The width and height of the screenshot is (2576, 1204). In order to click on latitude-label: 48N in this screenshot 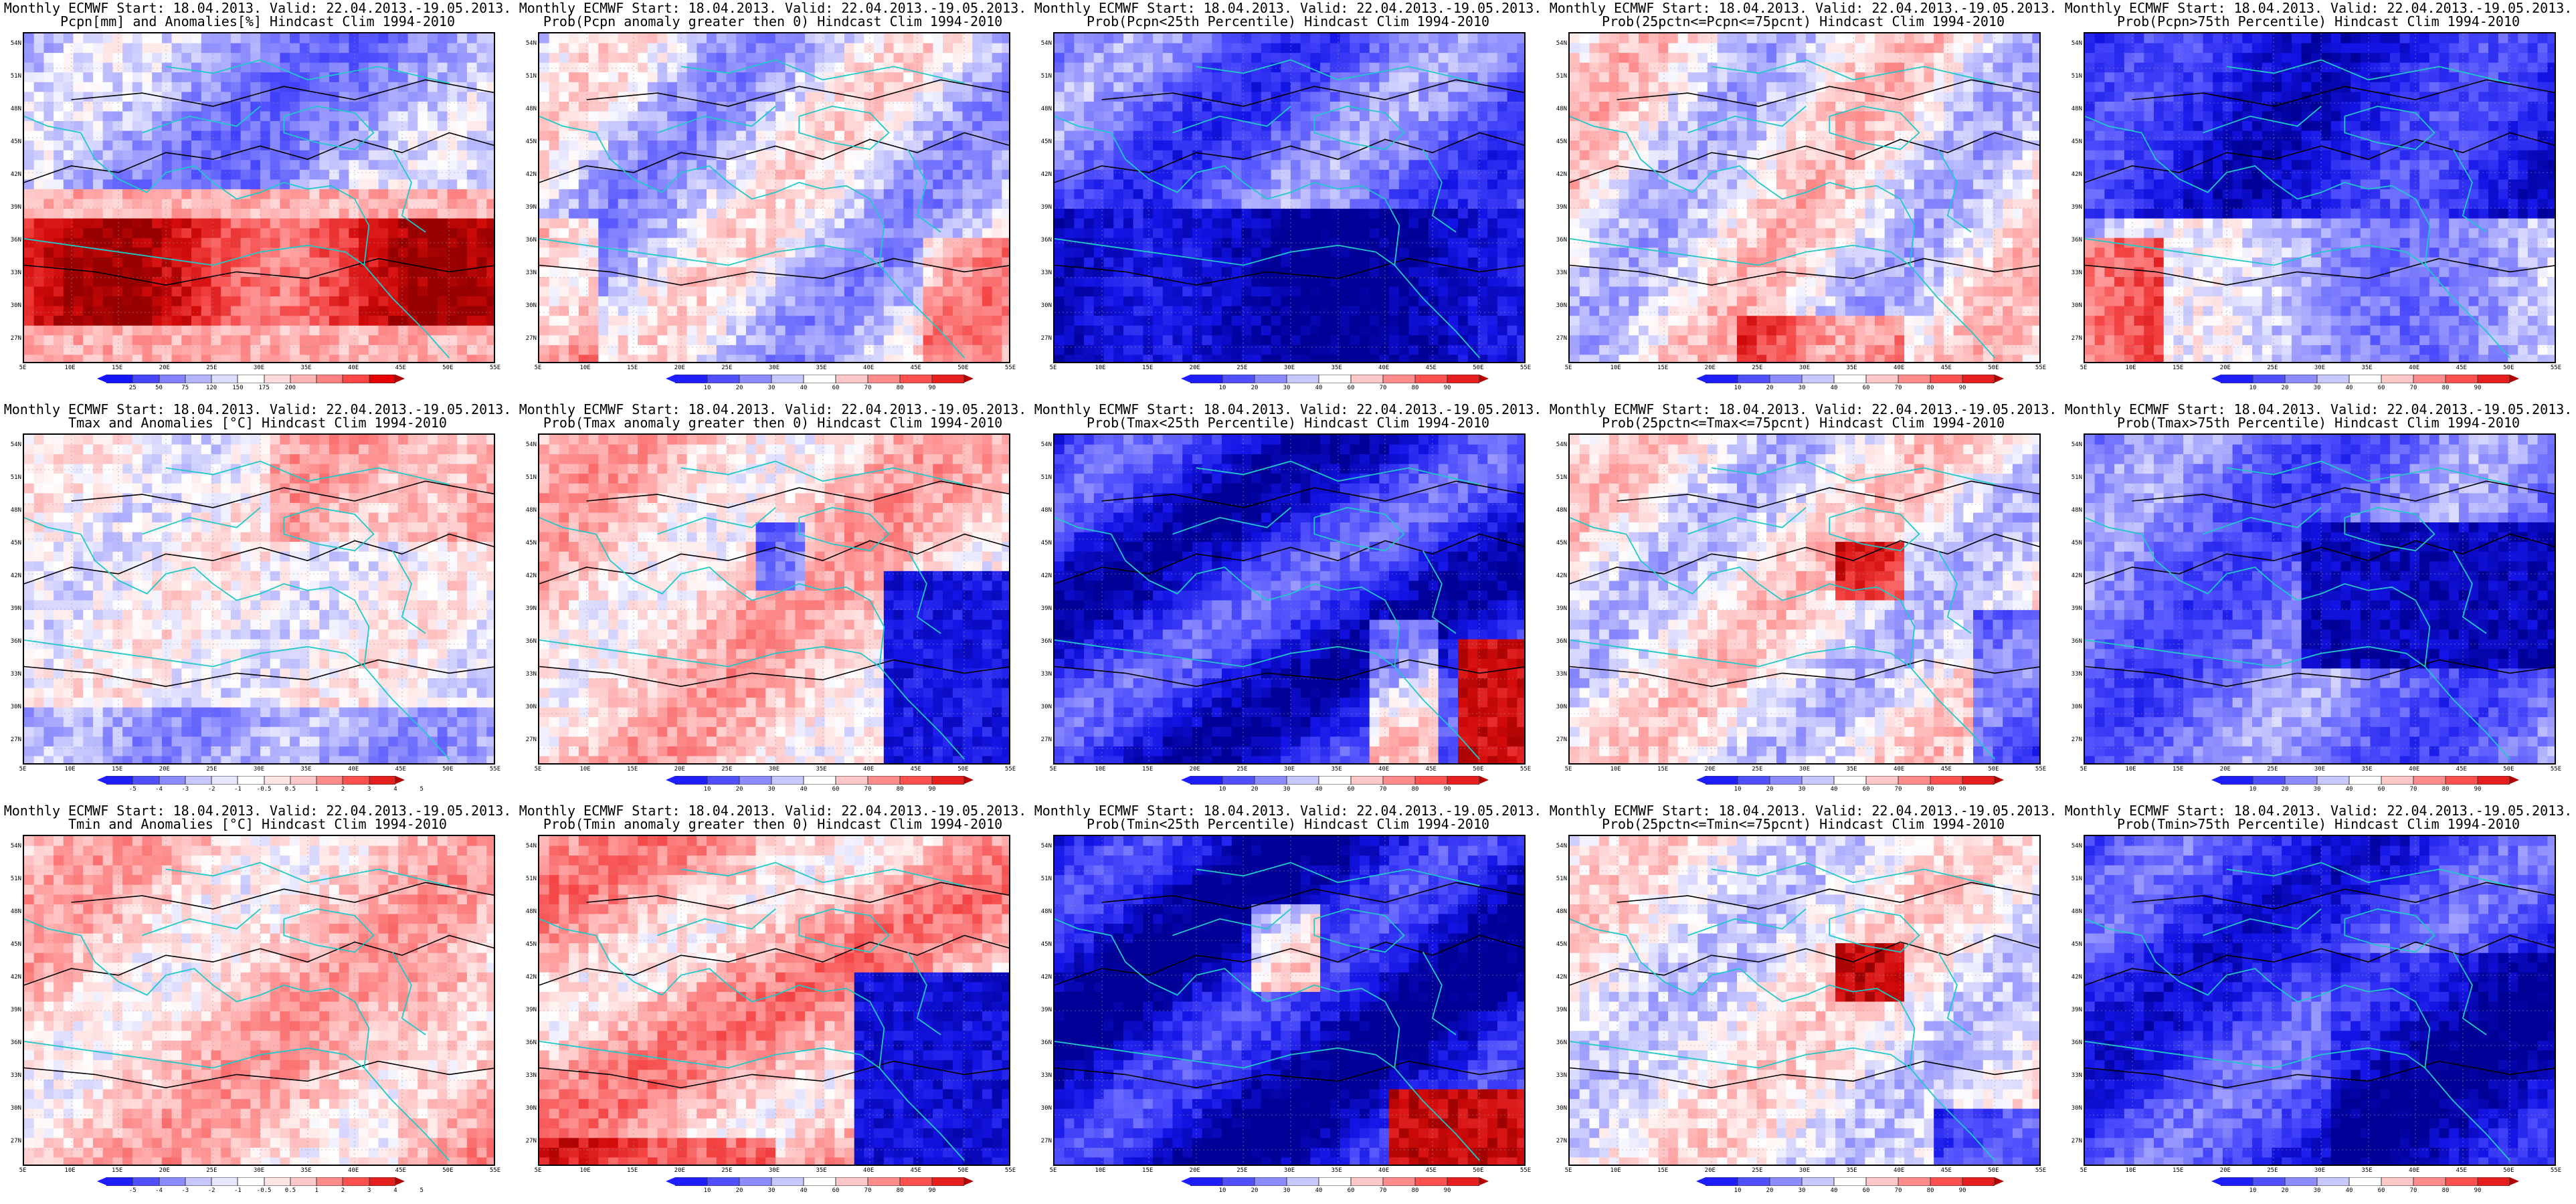, I will do `click(1557, 911)`.